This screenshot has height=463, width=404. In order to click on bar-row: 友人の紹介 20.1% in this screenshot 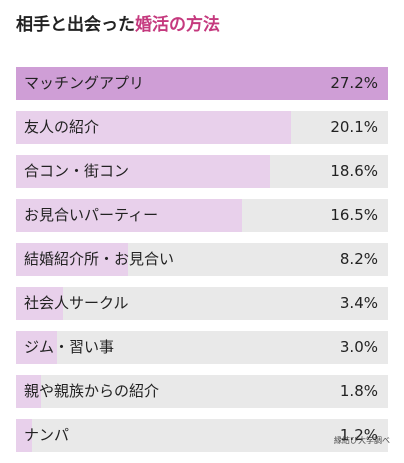, I will do `click(202, 127)`.